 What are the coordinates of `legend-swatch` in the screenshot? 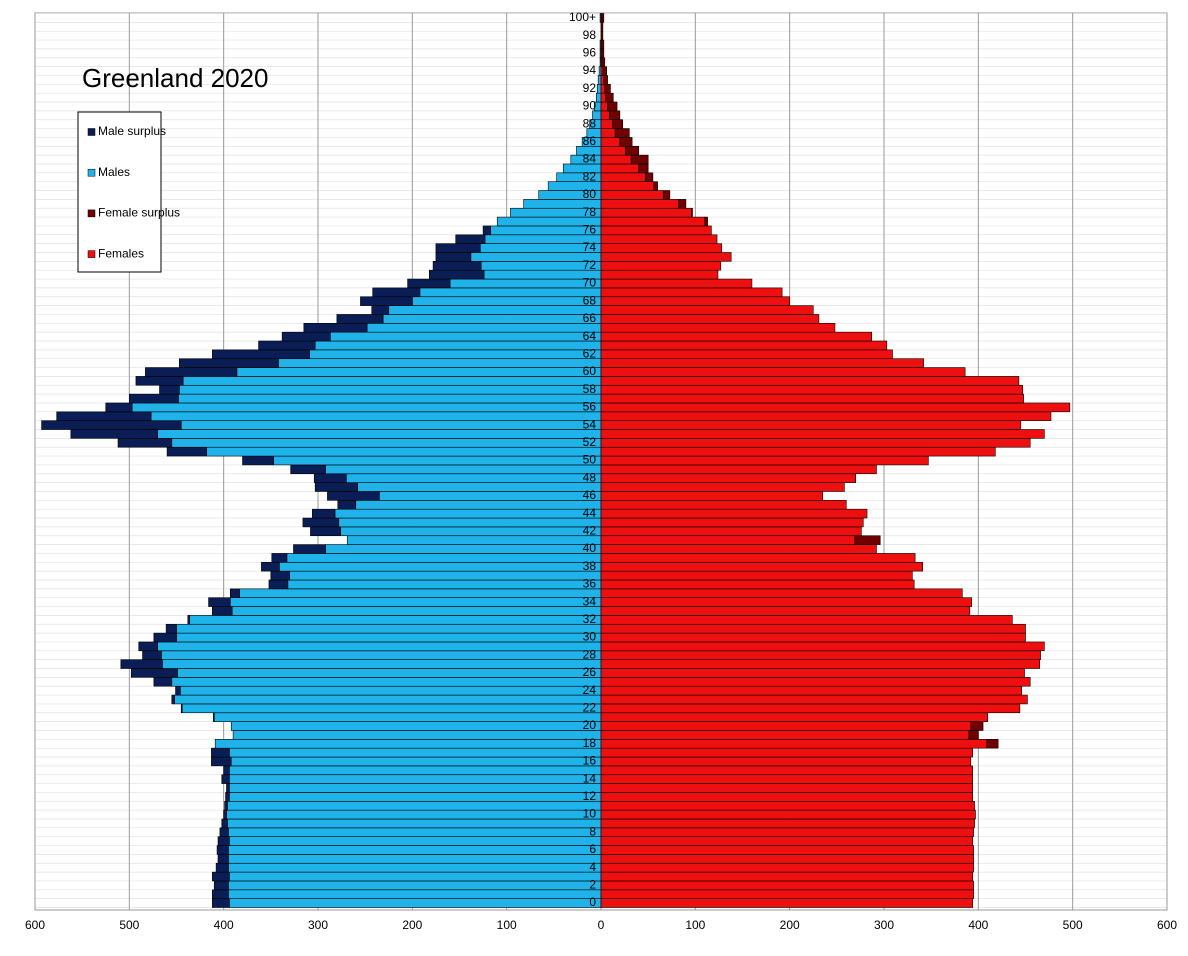 It's located at (91, 213).